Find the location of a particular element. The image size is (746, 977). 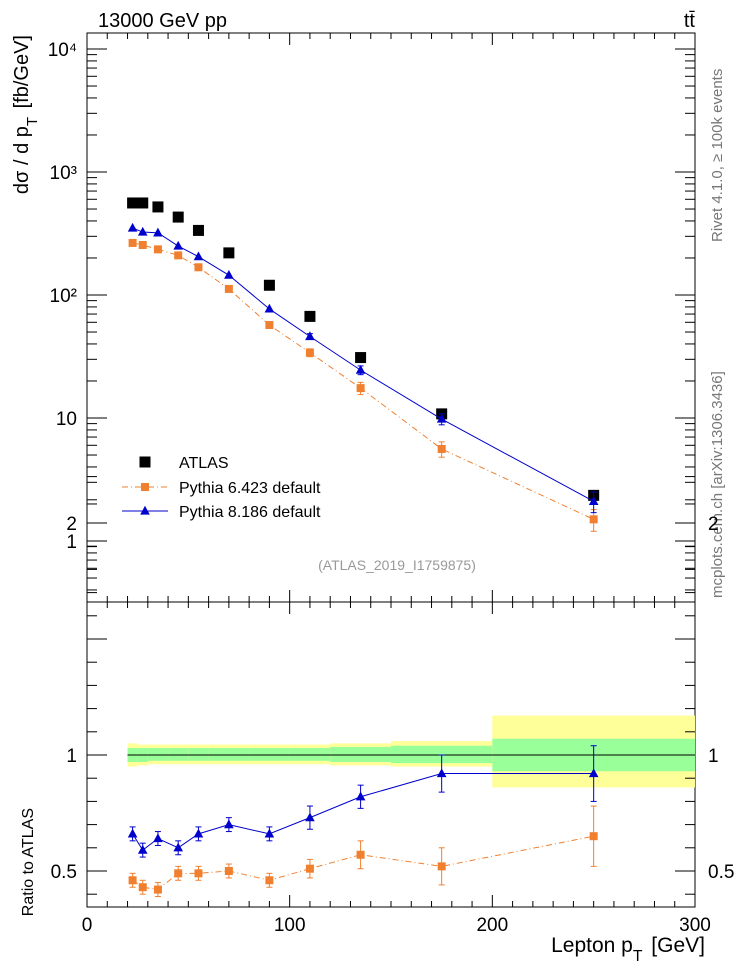

ratio-y-axis-title: Ratio to ATLAS is located at coordinates (28, 862).